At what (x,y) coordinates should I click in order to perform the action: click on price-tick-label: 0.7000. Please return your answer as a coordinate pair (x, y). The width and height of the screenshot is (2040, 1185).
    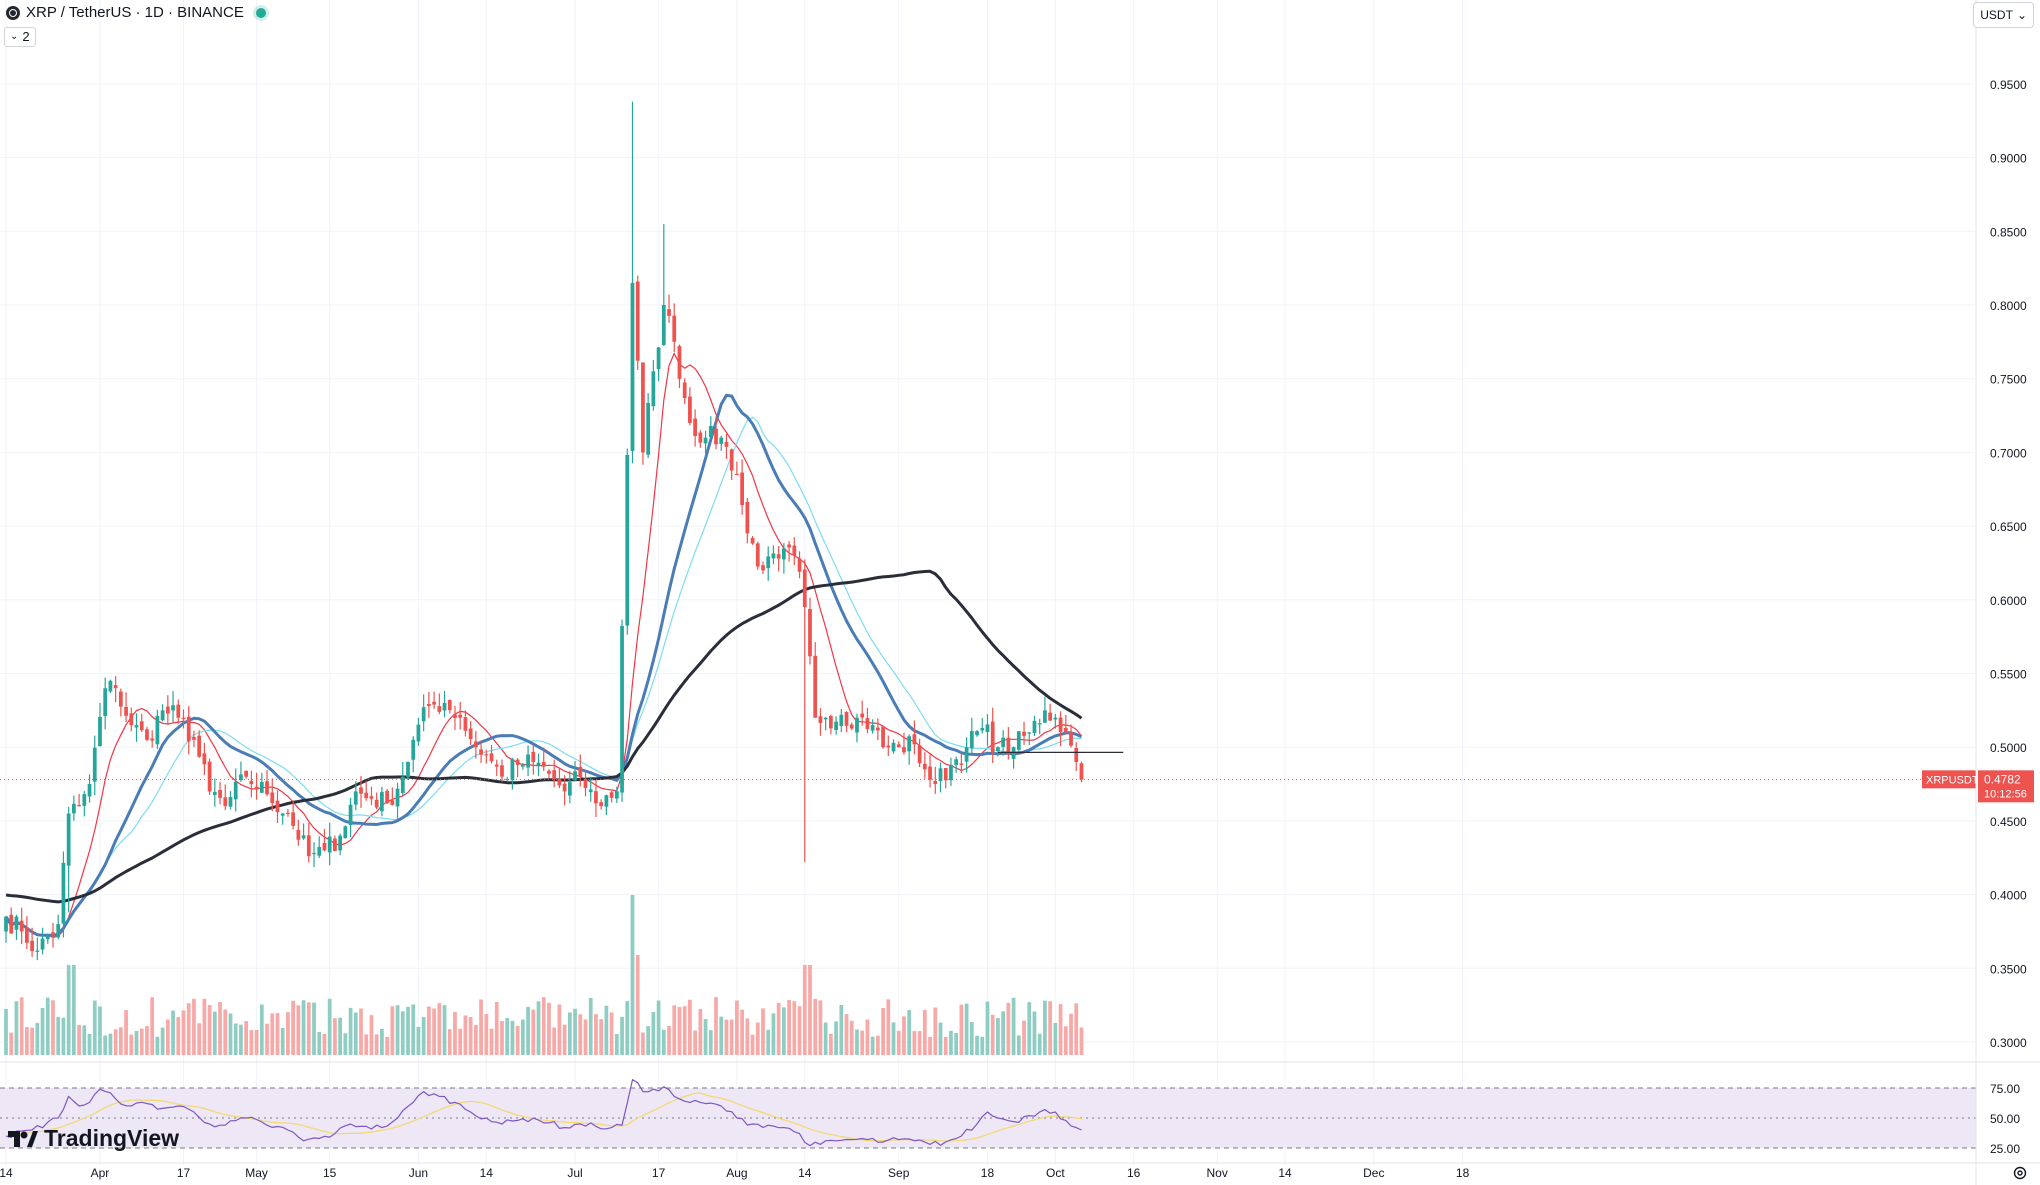
    Looking at the image, I should click on (2008, 453).